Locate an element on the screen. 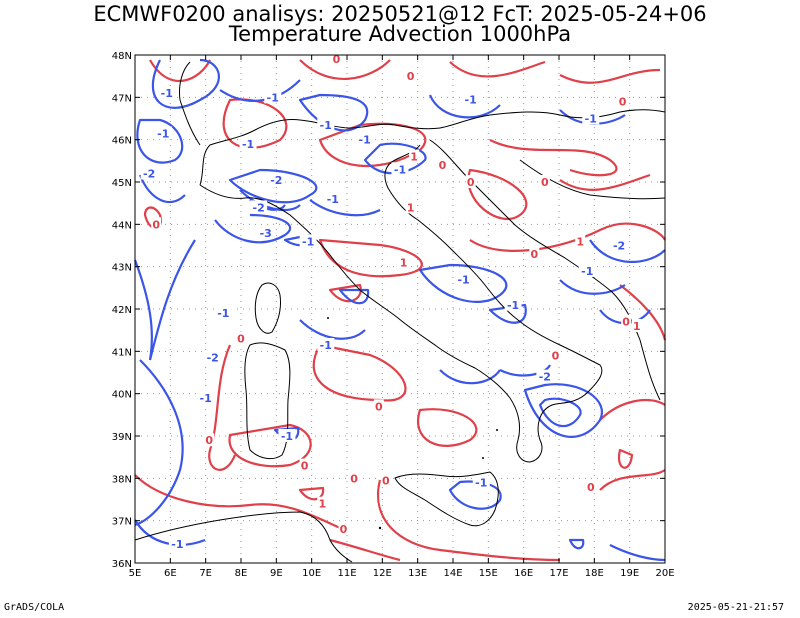 The image size is (800, 618). national-border is located at coordinates (592, 179).